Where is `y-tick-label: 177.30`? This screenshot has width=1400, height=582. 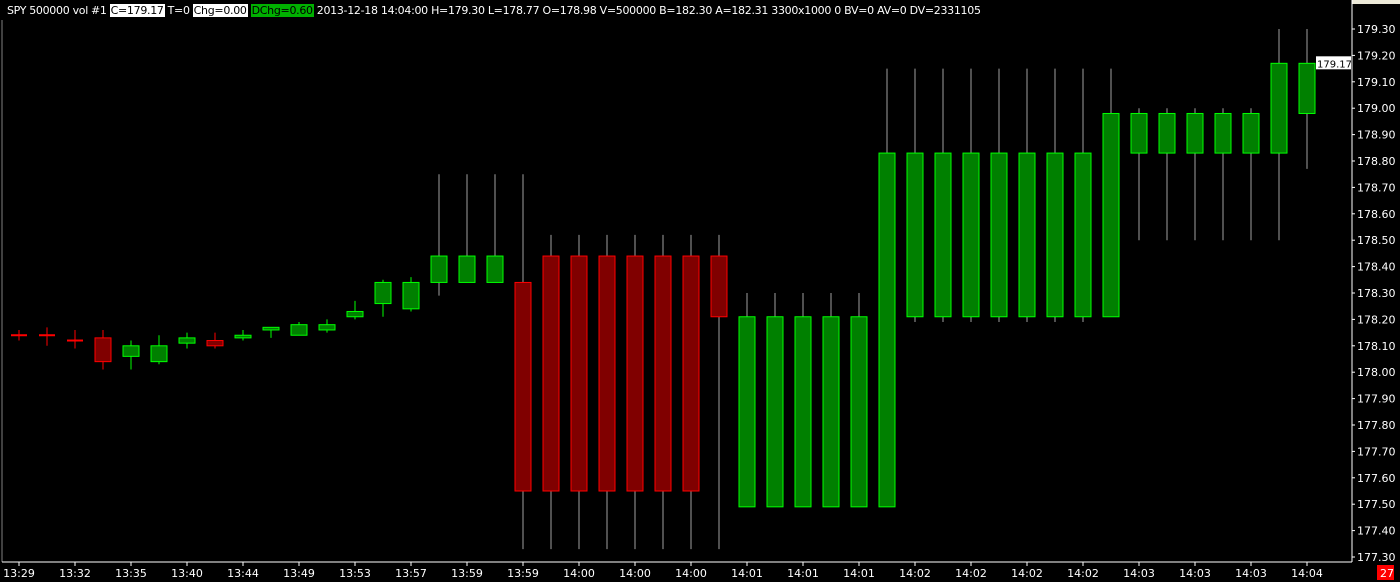 y-tick-label: 177.30 is located at coordinates (1376, 557).